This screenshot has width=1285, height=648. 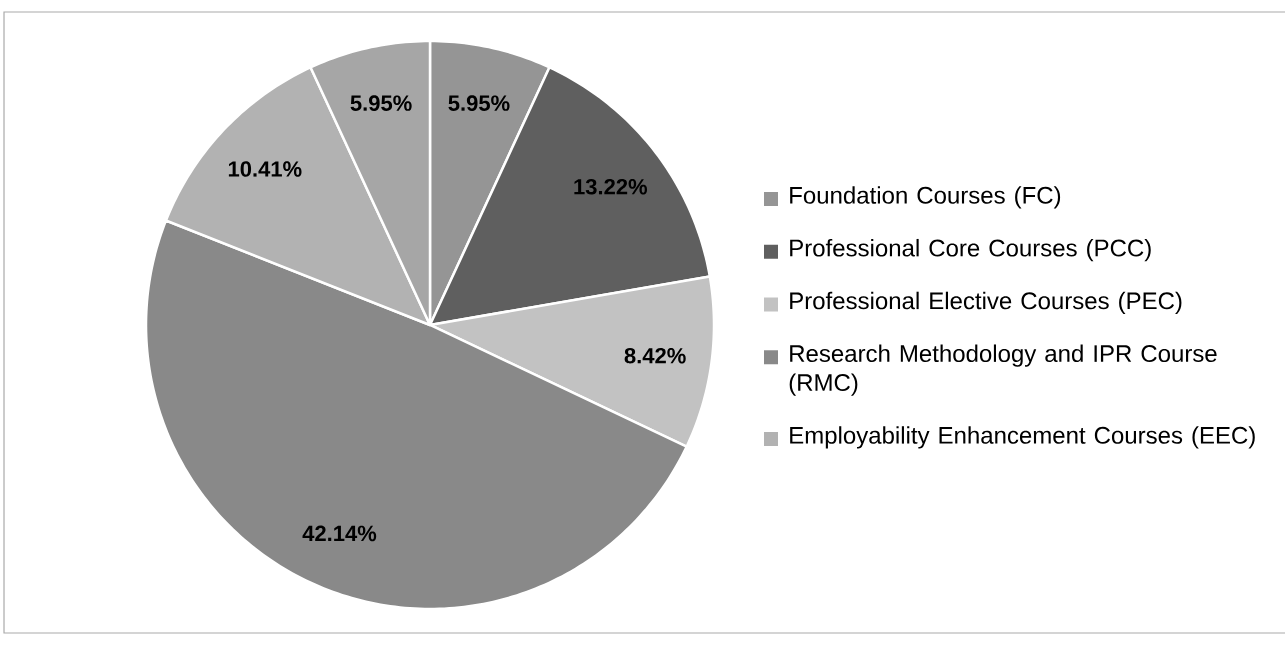 I want to click on legend-label: Professional Core Courses (PCC), so click(x=970, y=250).